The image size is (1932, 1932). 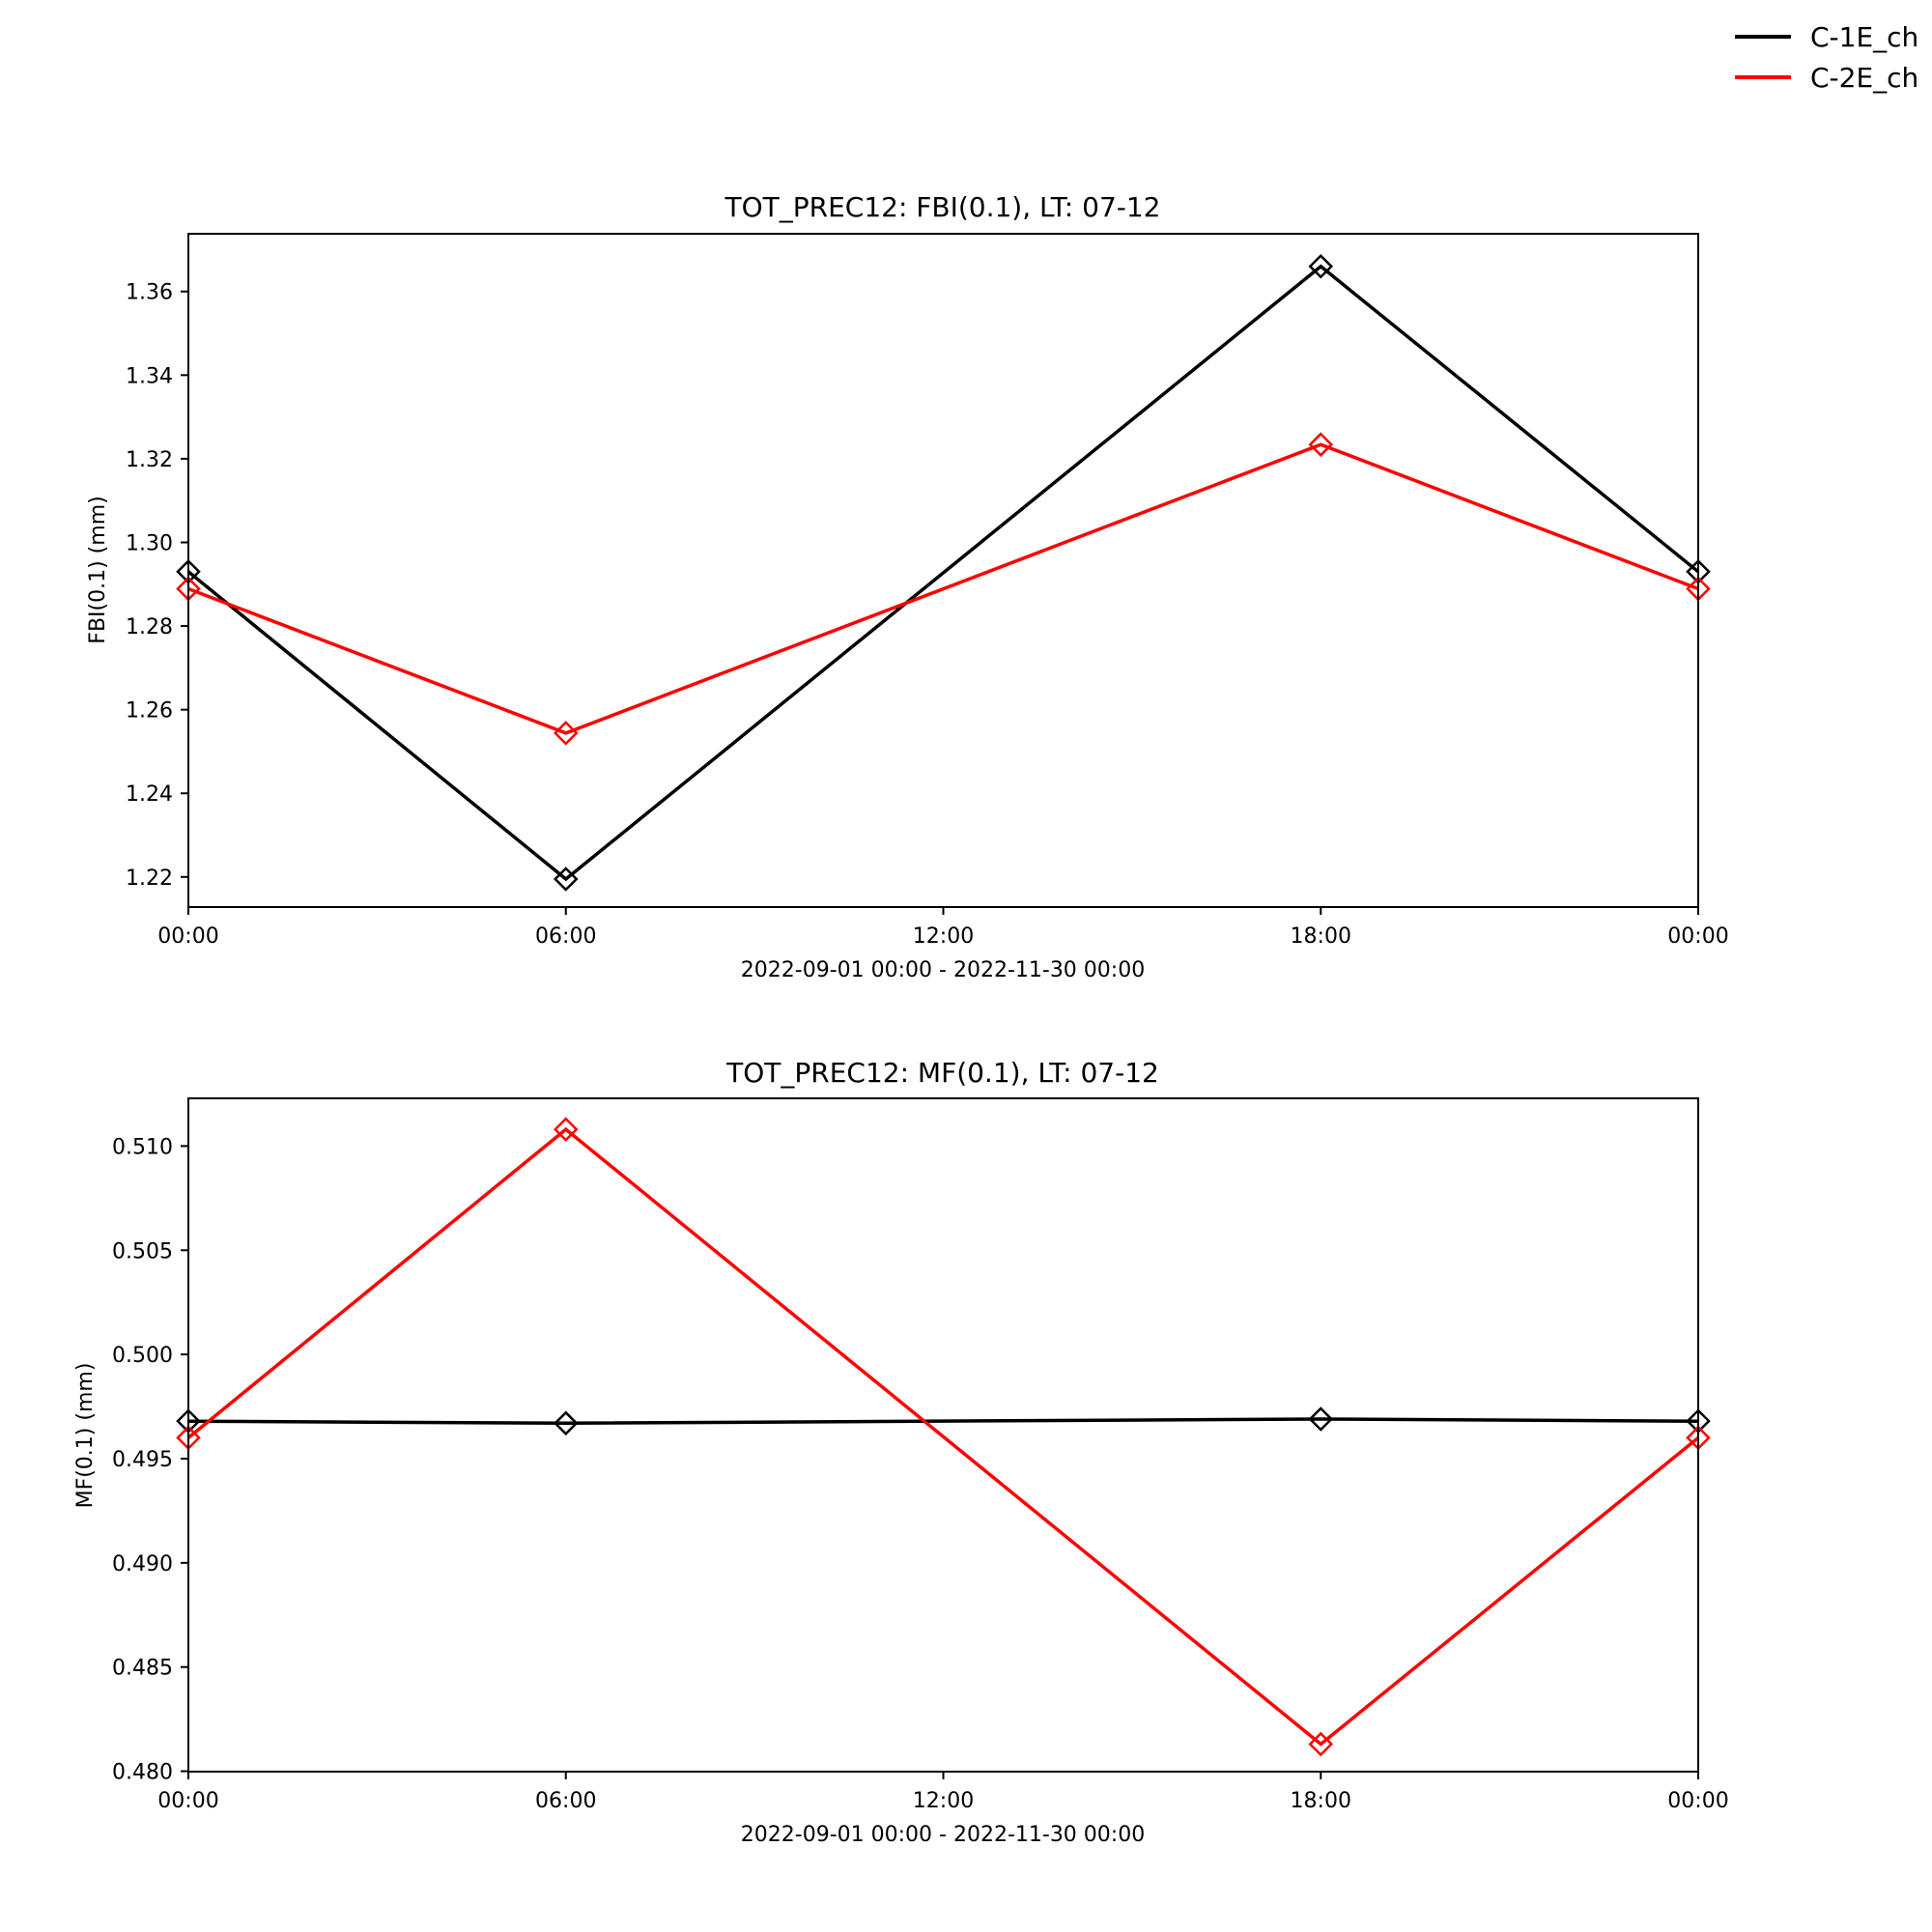 I want to click on chart-fbi-x-tick-label-1: 06:00, so click(x=565, y=936).